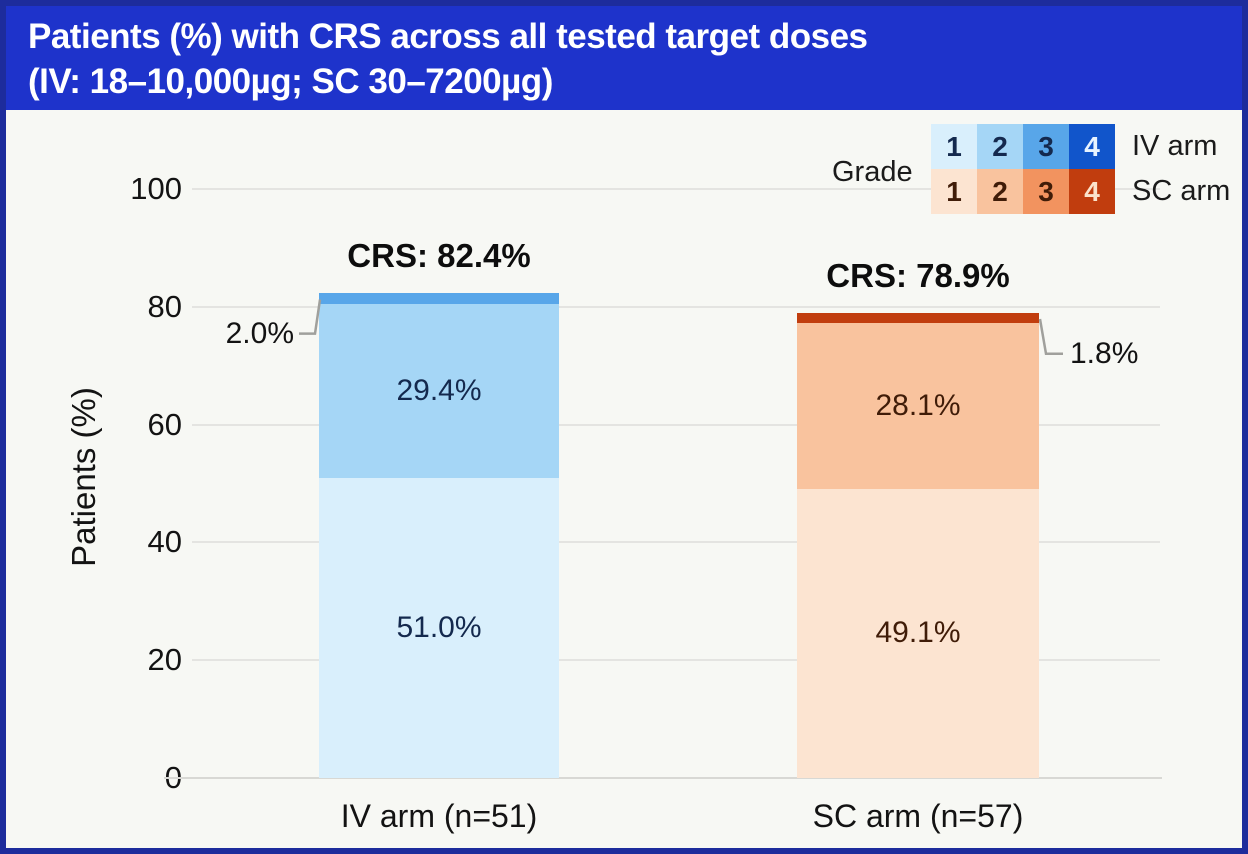 This screenshot has height=854, width=1248. Describe the element at coordinates (164, 542) in the screenshot. I see `y-tick-label-40: 40` at that location.